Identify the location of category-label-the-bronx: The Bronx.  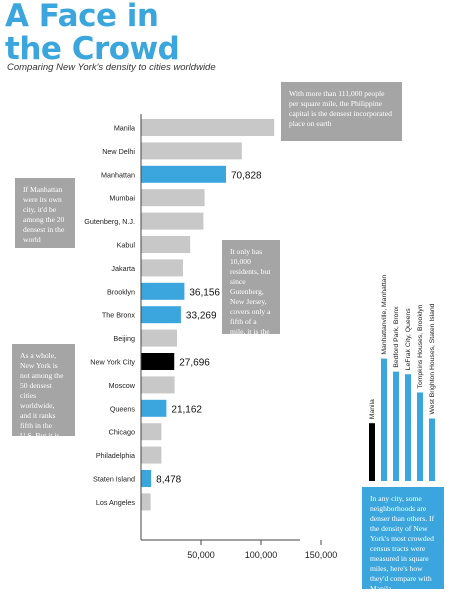
(119, 315).